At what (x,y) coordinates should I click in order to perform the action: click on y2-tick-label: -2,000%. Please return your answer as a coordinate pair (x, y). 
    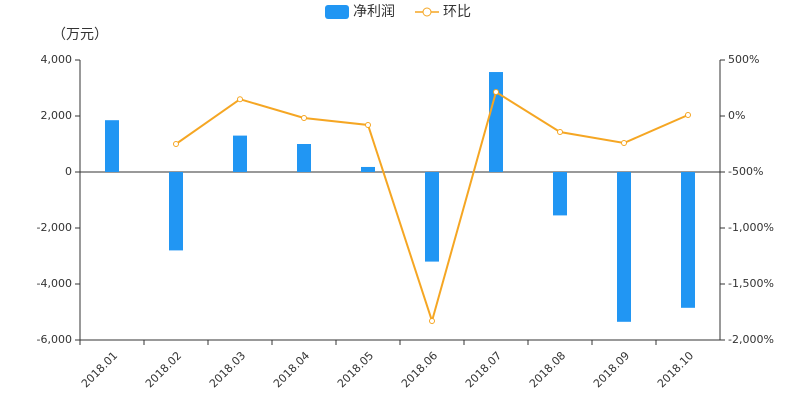
    Looking at the image, I should click on (751, 339).